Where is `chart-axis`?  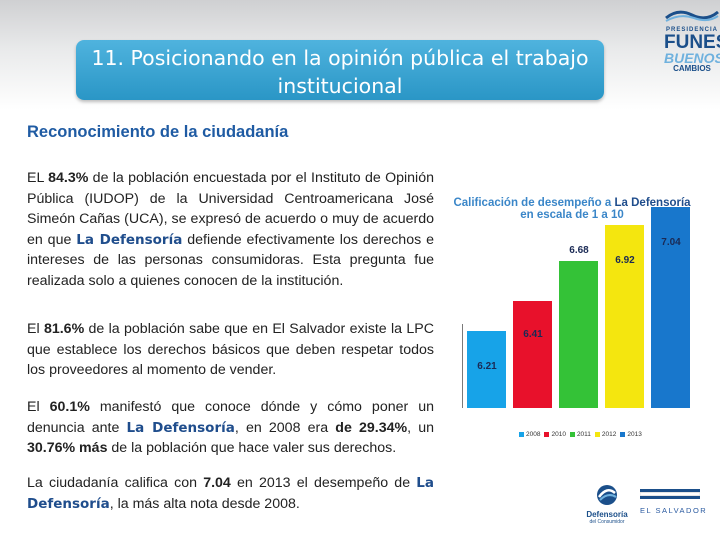
chart-axis is located at coordinates (462, 366).